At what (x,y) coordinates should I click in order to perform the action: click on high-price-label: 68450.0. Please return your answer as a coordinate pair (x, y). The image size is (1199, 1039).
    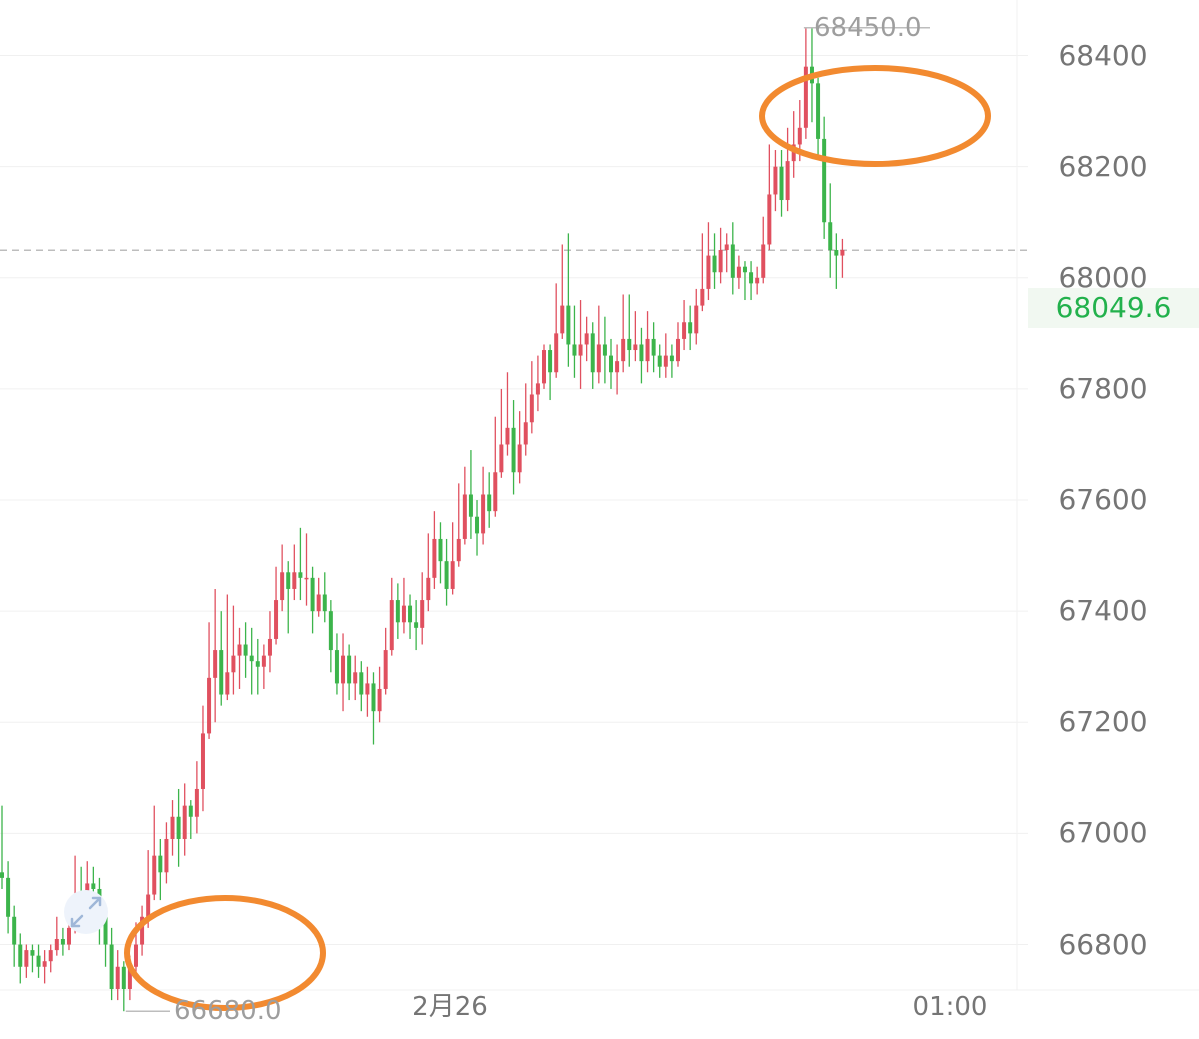
    Looking at the image, I should click on (868, 27).